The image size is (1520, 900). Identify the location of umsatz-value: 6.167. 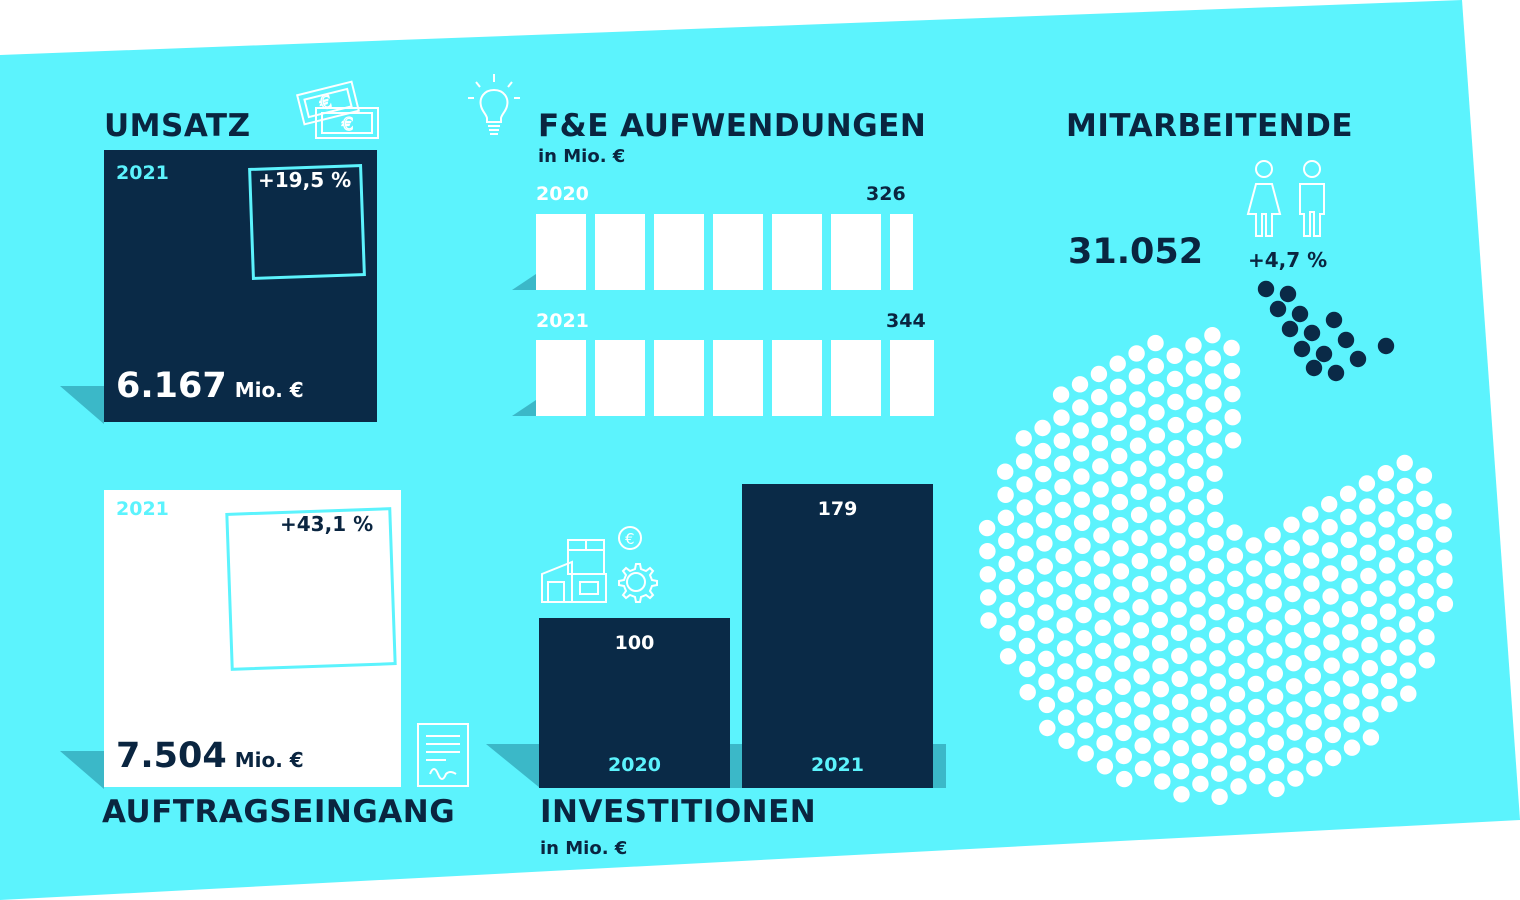
(171, 386).